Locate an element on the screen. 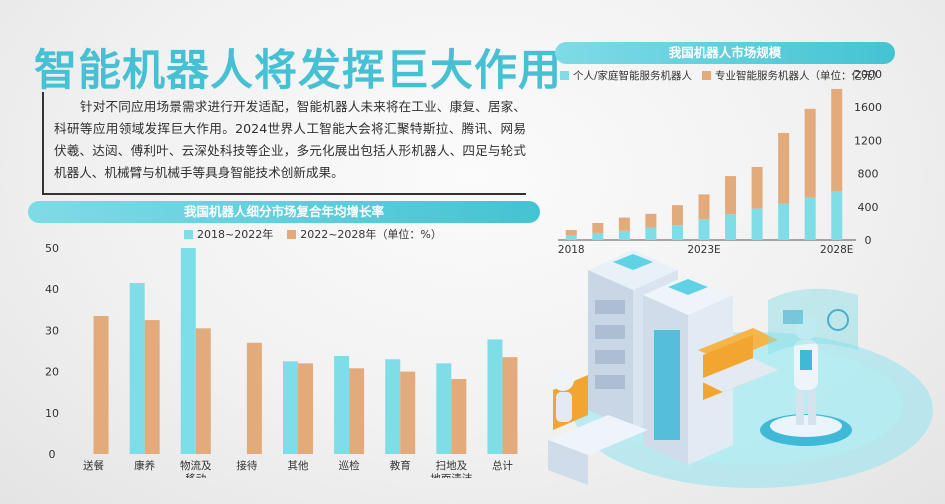  growth-chart-legend: 2018~2022年 2022~2028年 （单位：%） is located at coordinates (313, 234).